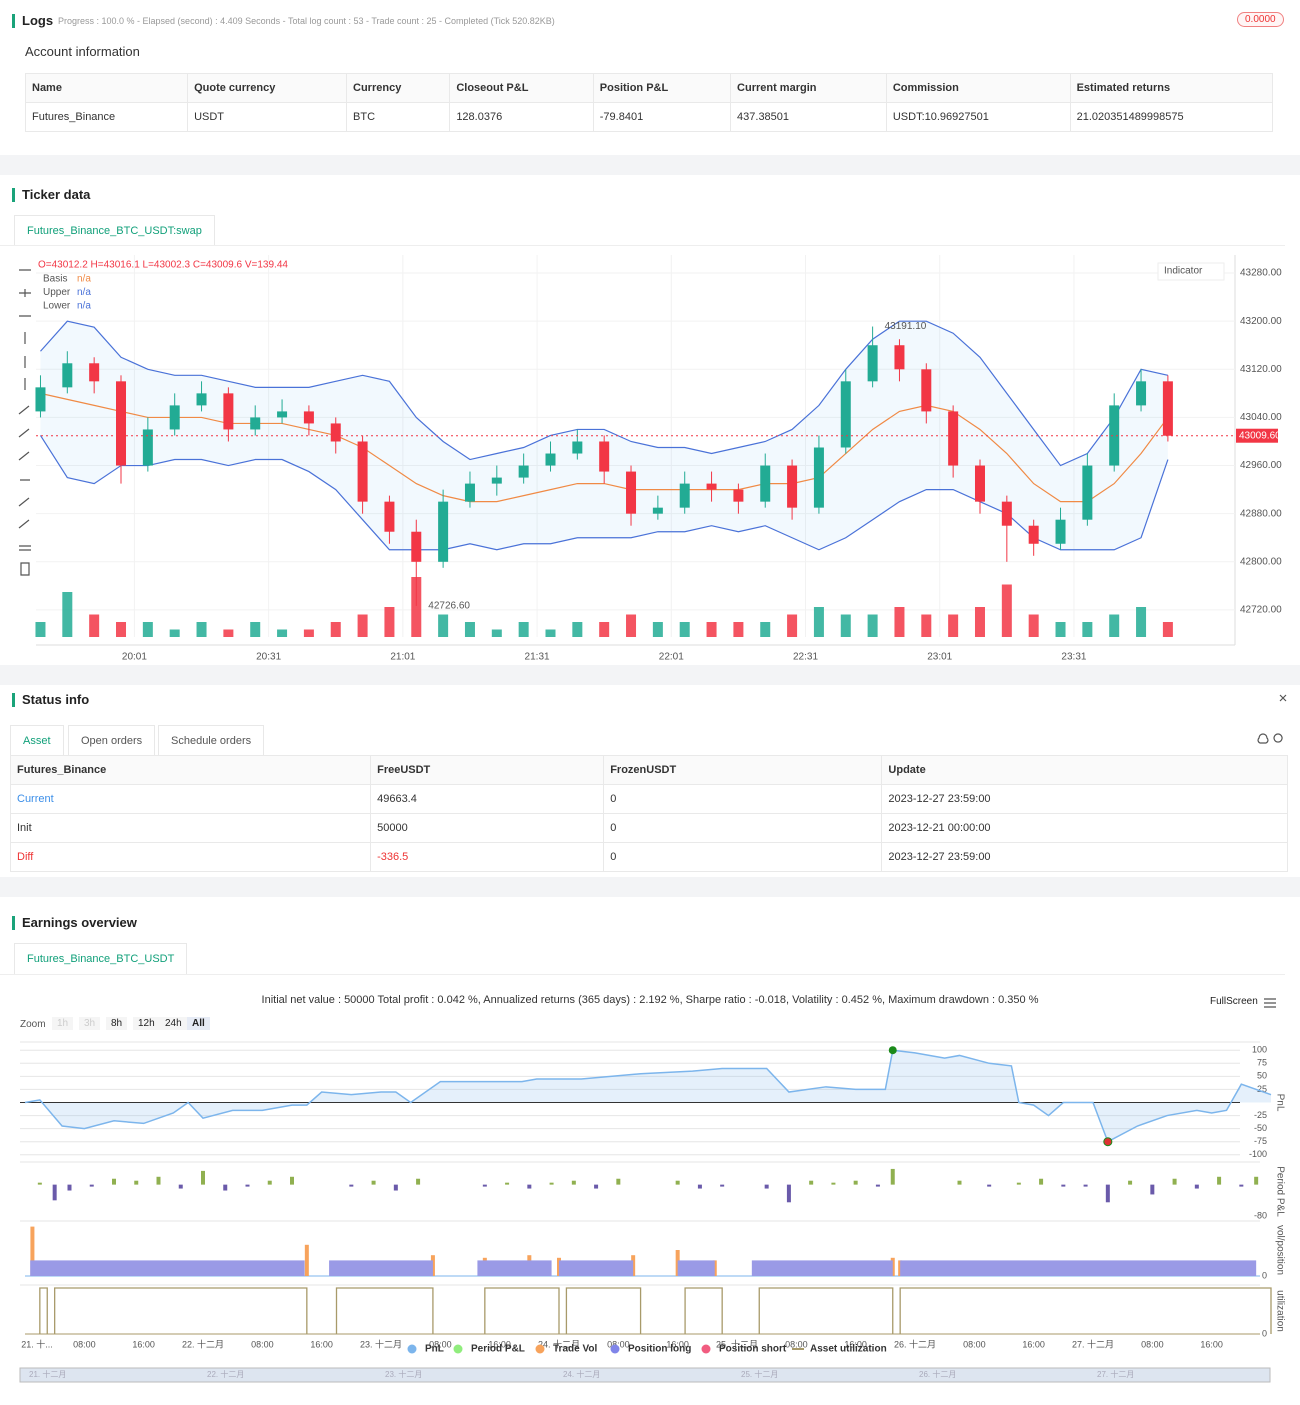 The image size is (1300, 1405). I want to click on legend-label: Period P&L, so click(498, 1349).